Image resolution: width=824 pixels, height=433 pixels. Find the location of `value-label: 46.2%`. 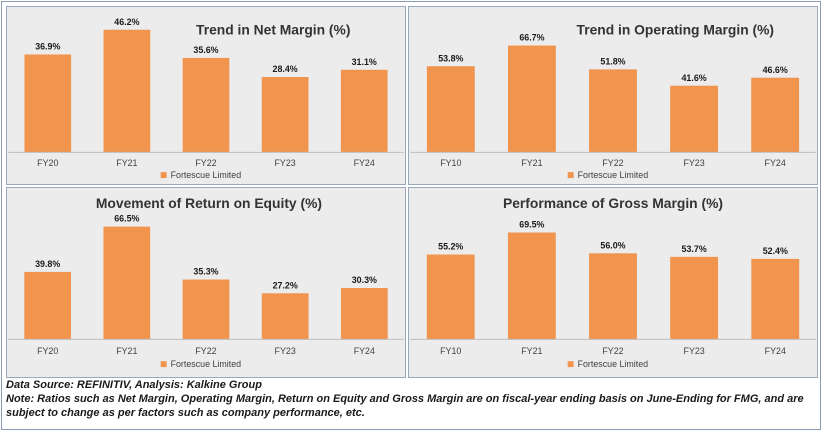

value-label: 46.2% is located at coordinates (126, 22).